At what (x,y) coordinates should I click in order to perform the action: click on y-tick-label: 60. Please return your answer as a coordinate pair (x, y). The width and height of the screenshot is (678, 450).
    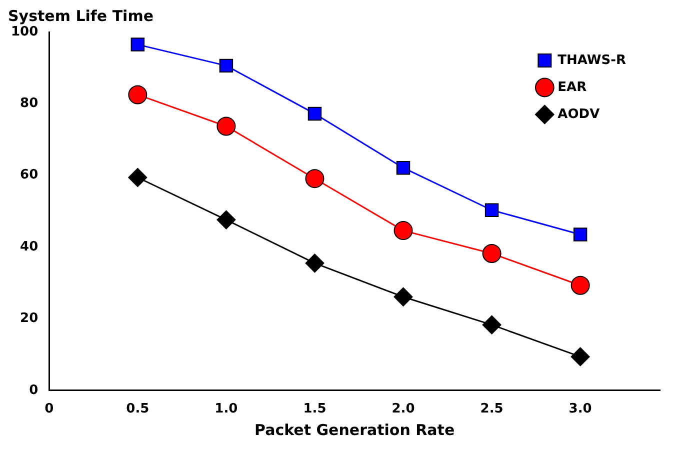
    Looking at the image, I should click on (29, 175).